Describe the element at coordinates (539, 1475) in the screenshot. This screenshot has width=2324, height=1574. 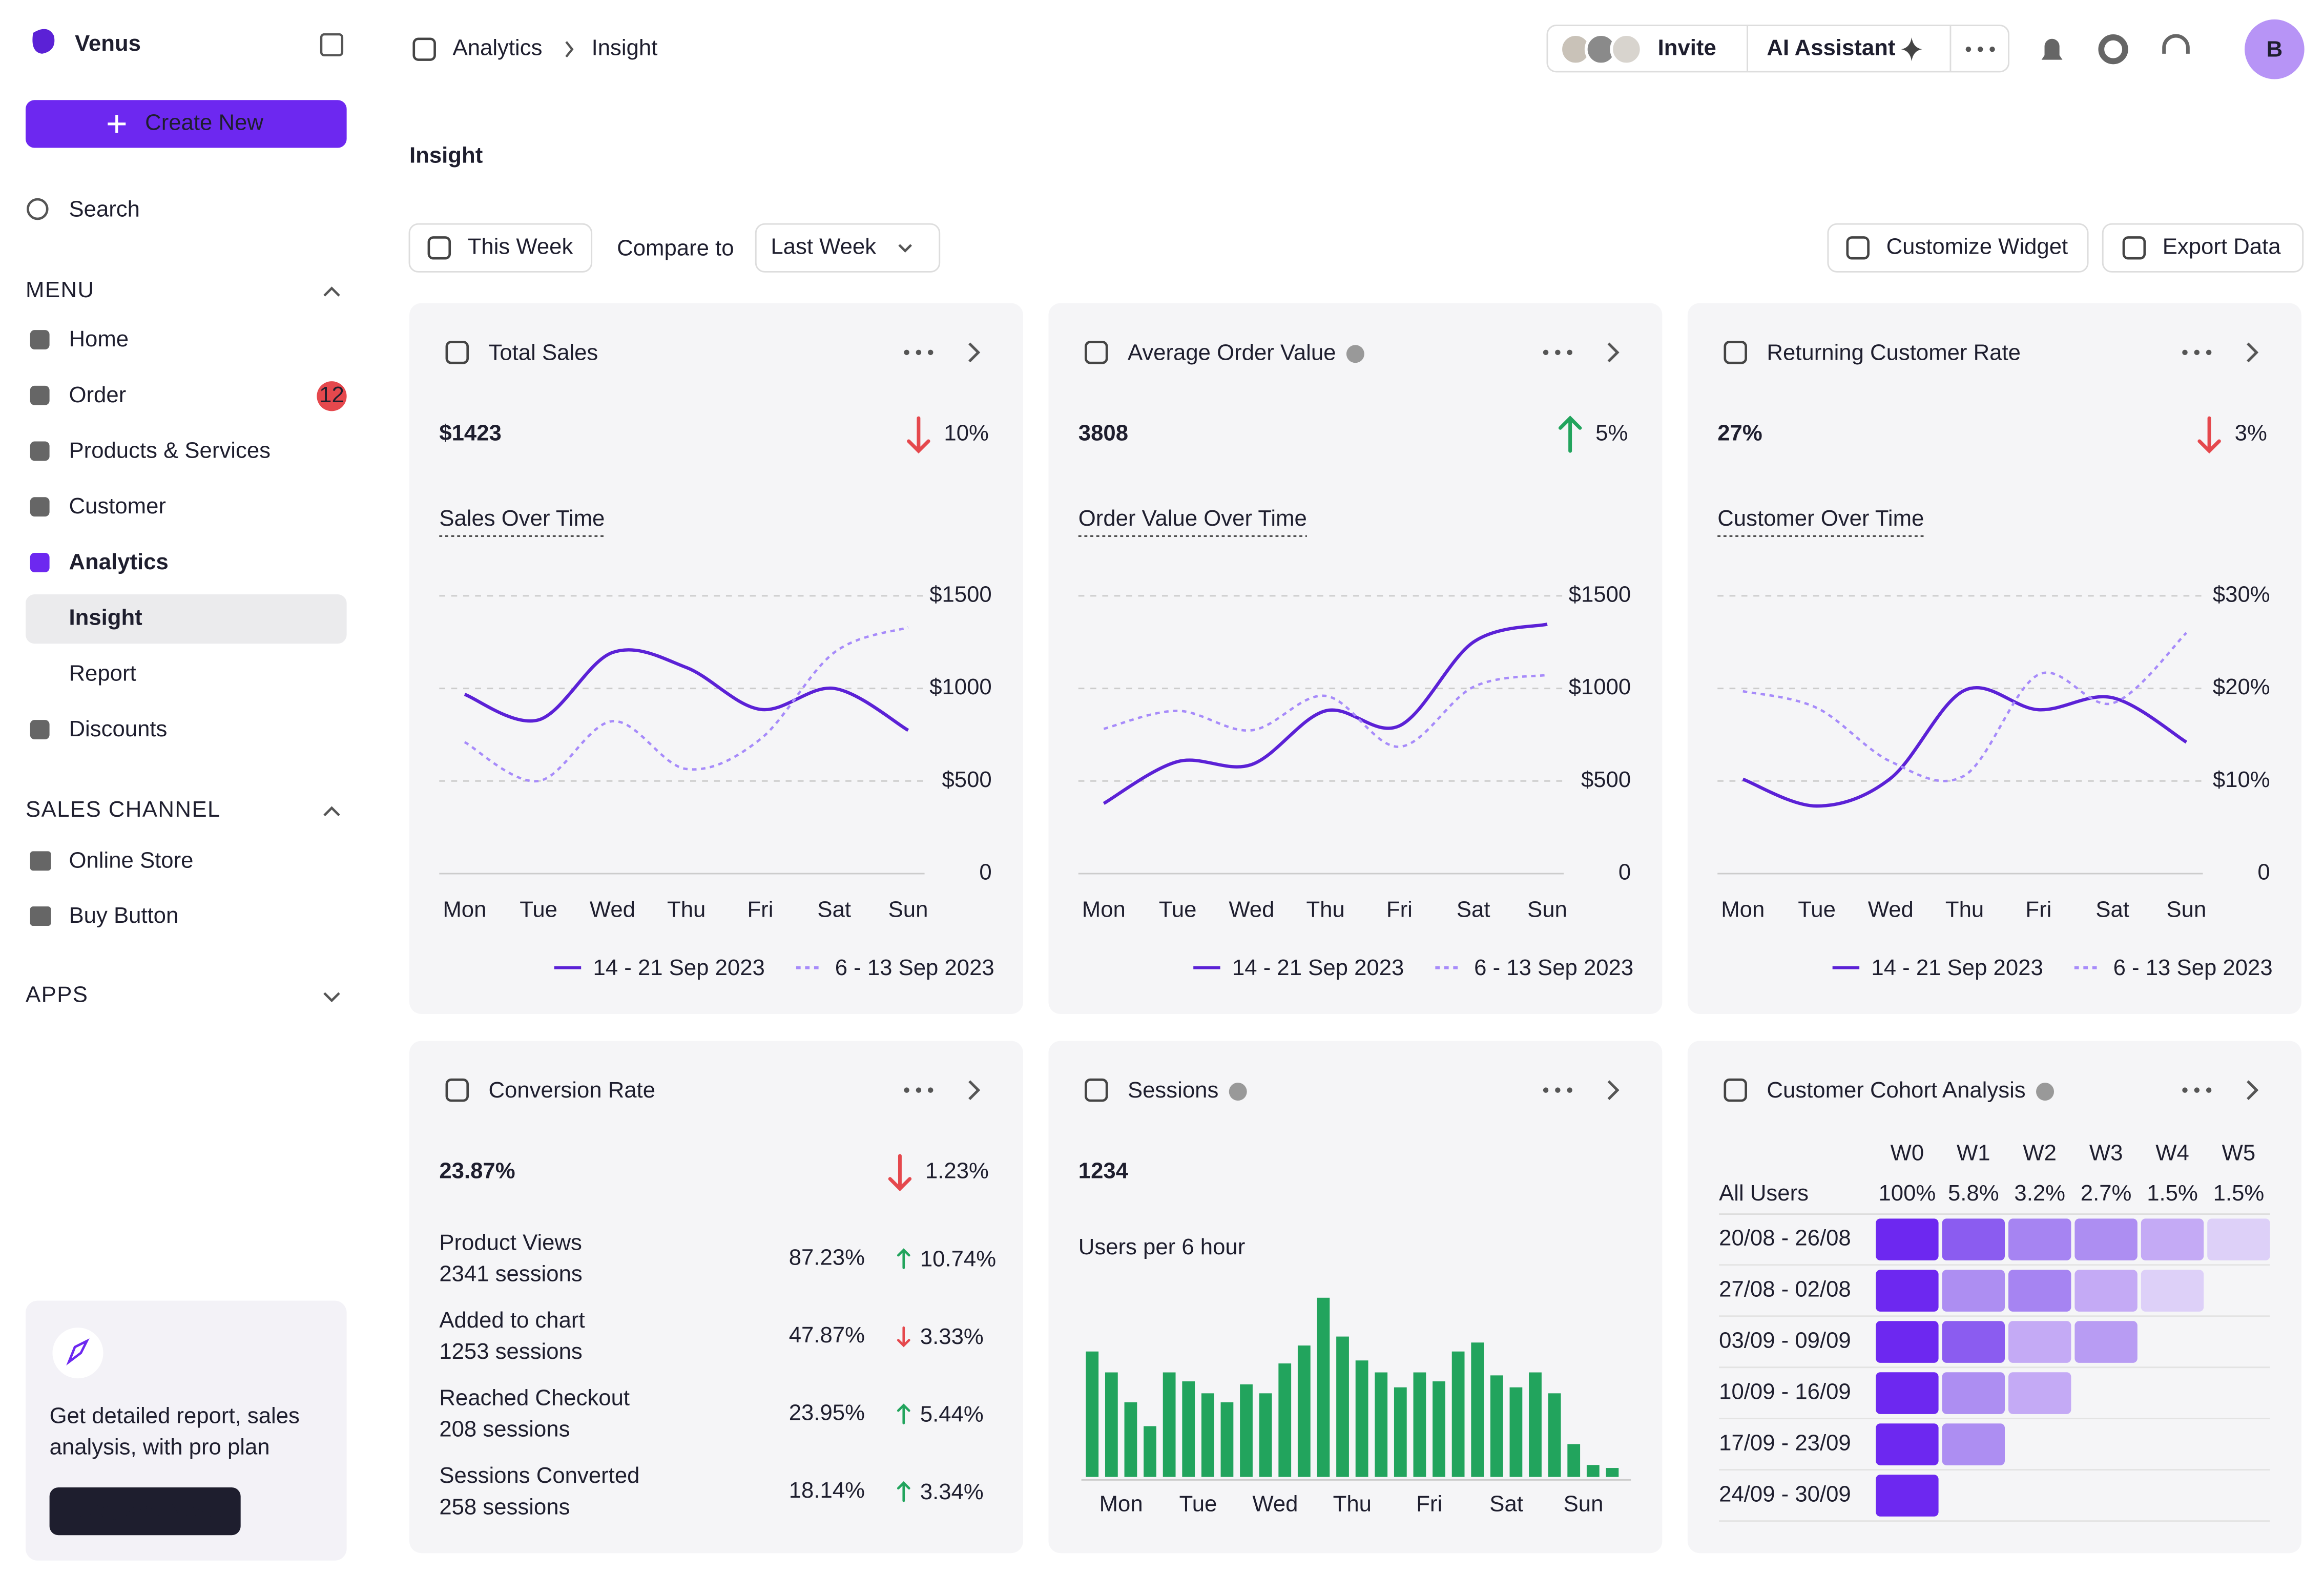
I see `row-label: Sessions Converted` at that location.